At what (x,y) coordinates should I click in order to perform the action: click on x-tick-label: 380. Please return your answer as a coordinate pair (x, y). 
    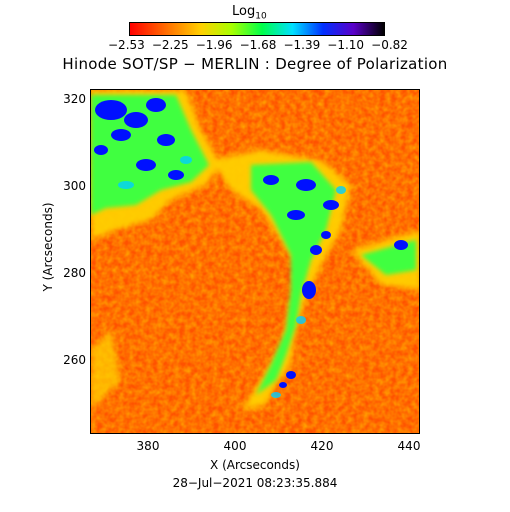
    Looking at the image, I should click on (148, 446).